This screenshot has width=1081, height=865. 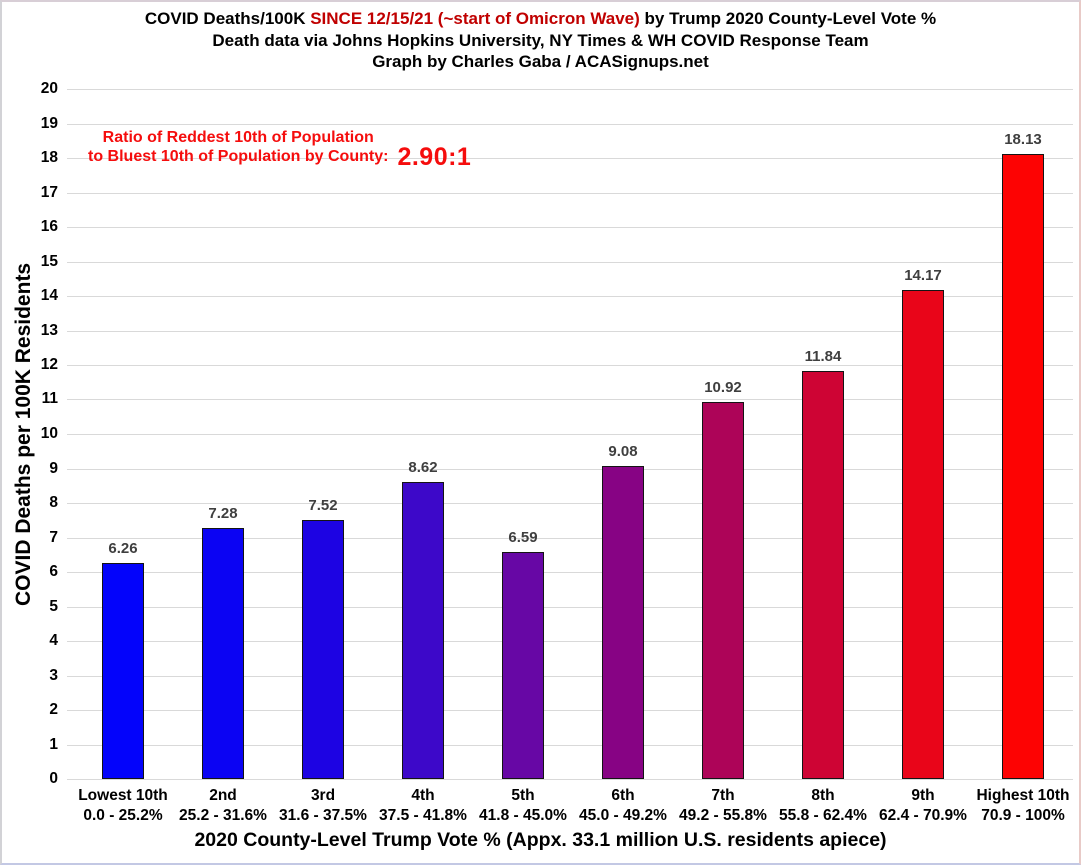 What do you see at coordinates (788, 18) in the screenshot?
I see `chart-title-suffix: by Trump 2020 County-Level Vote %` at bounding box center [788, 18].